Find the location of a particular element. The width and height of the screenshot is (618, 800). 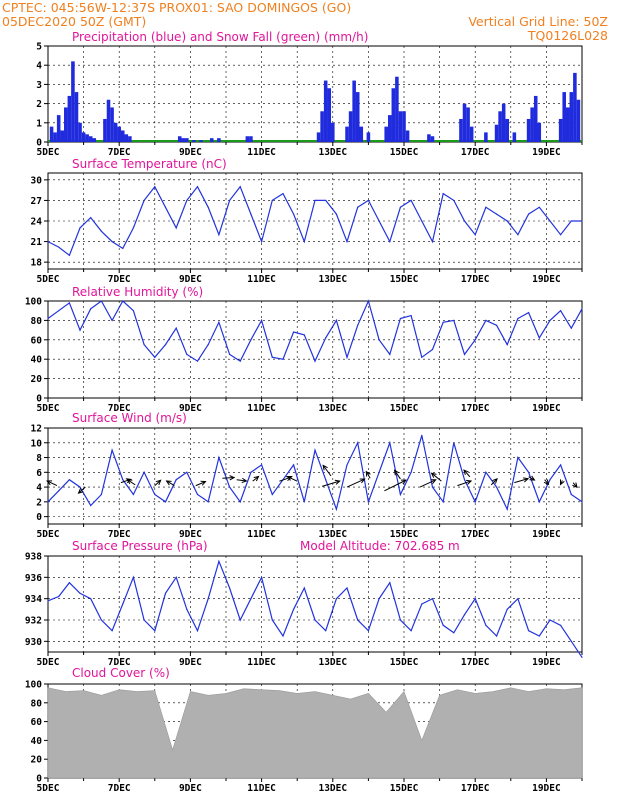

y-tick-label: 21 is located at coordinates (37, 242).